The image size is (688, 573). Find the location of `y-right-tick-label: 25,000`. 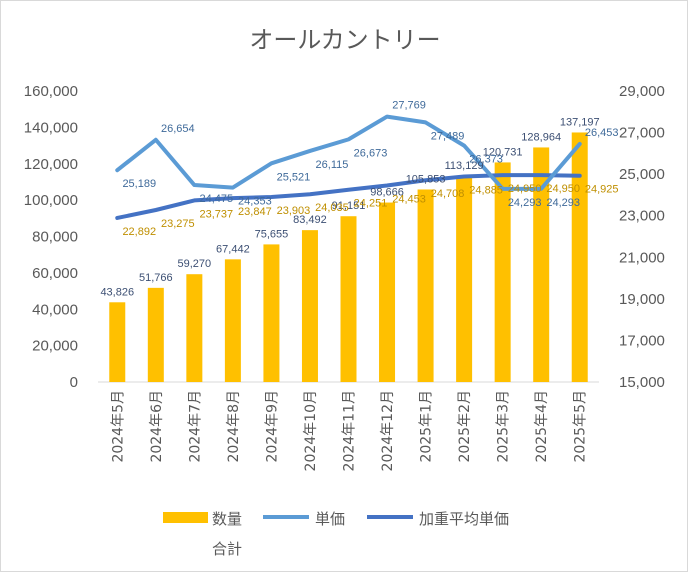

y-right-tick-label: 25,000 is located at coordinates (642, 174).